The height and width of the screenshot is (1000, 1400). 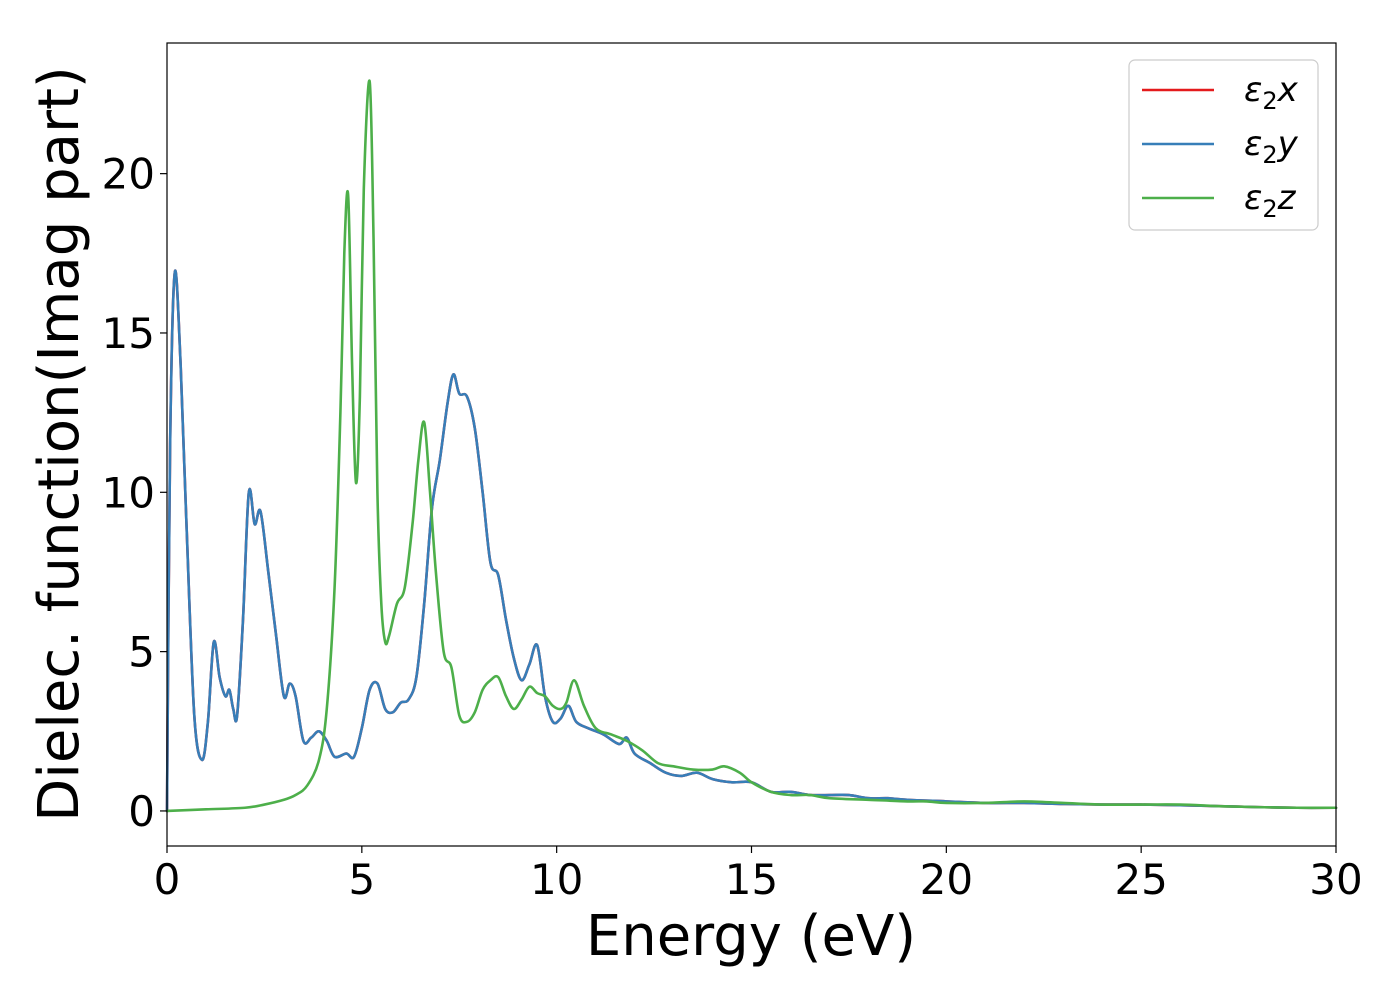 What do you see at coordinates (141, 811) in the screenshot?
I see `y-tick-label: 0` at bounding box center [141, 811].